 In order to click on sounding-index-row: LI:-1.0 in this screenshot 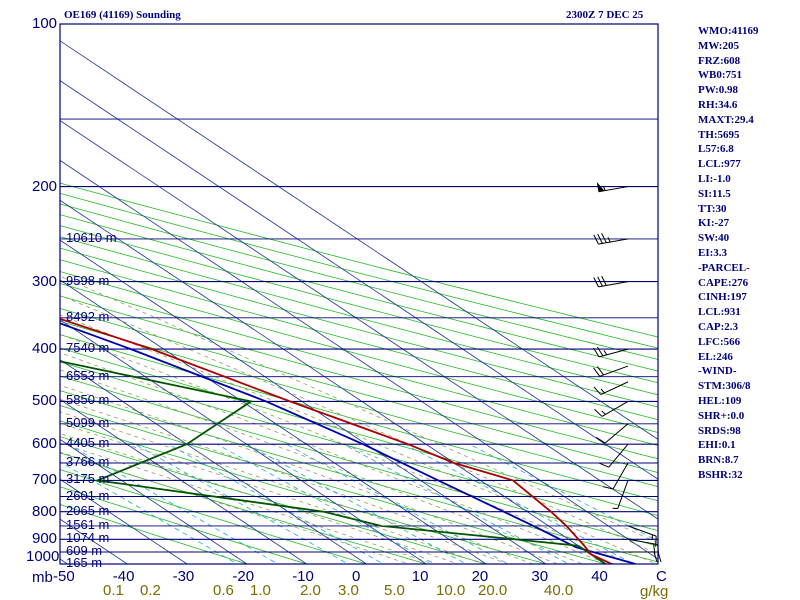, I will do `click(714, 178)`.